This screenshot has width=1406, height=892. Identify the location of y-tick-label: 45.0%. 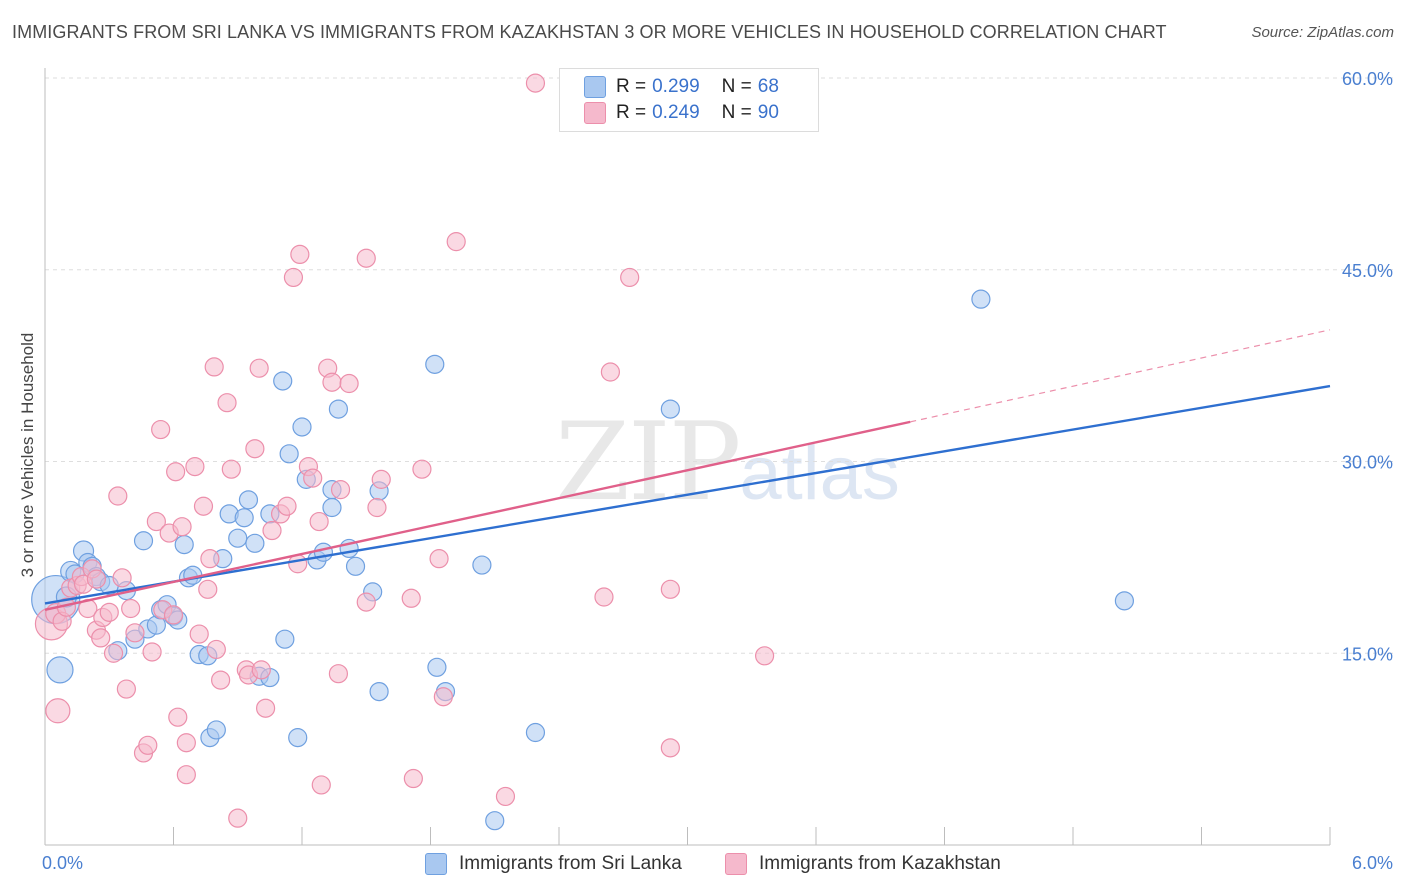
(1367, 271).